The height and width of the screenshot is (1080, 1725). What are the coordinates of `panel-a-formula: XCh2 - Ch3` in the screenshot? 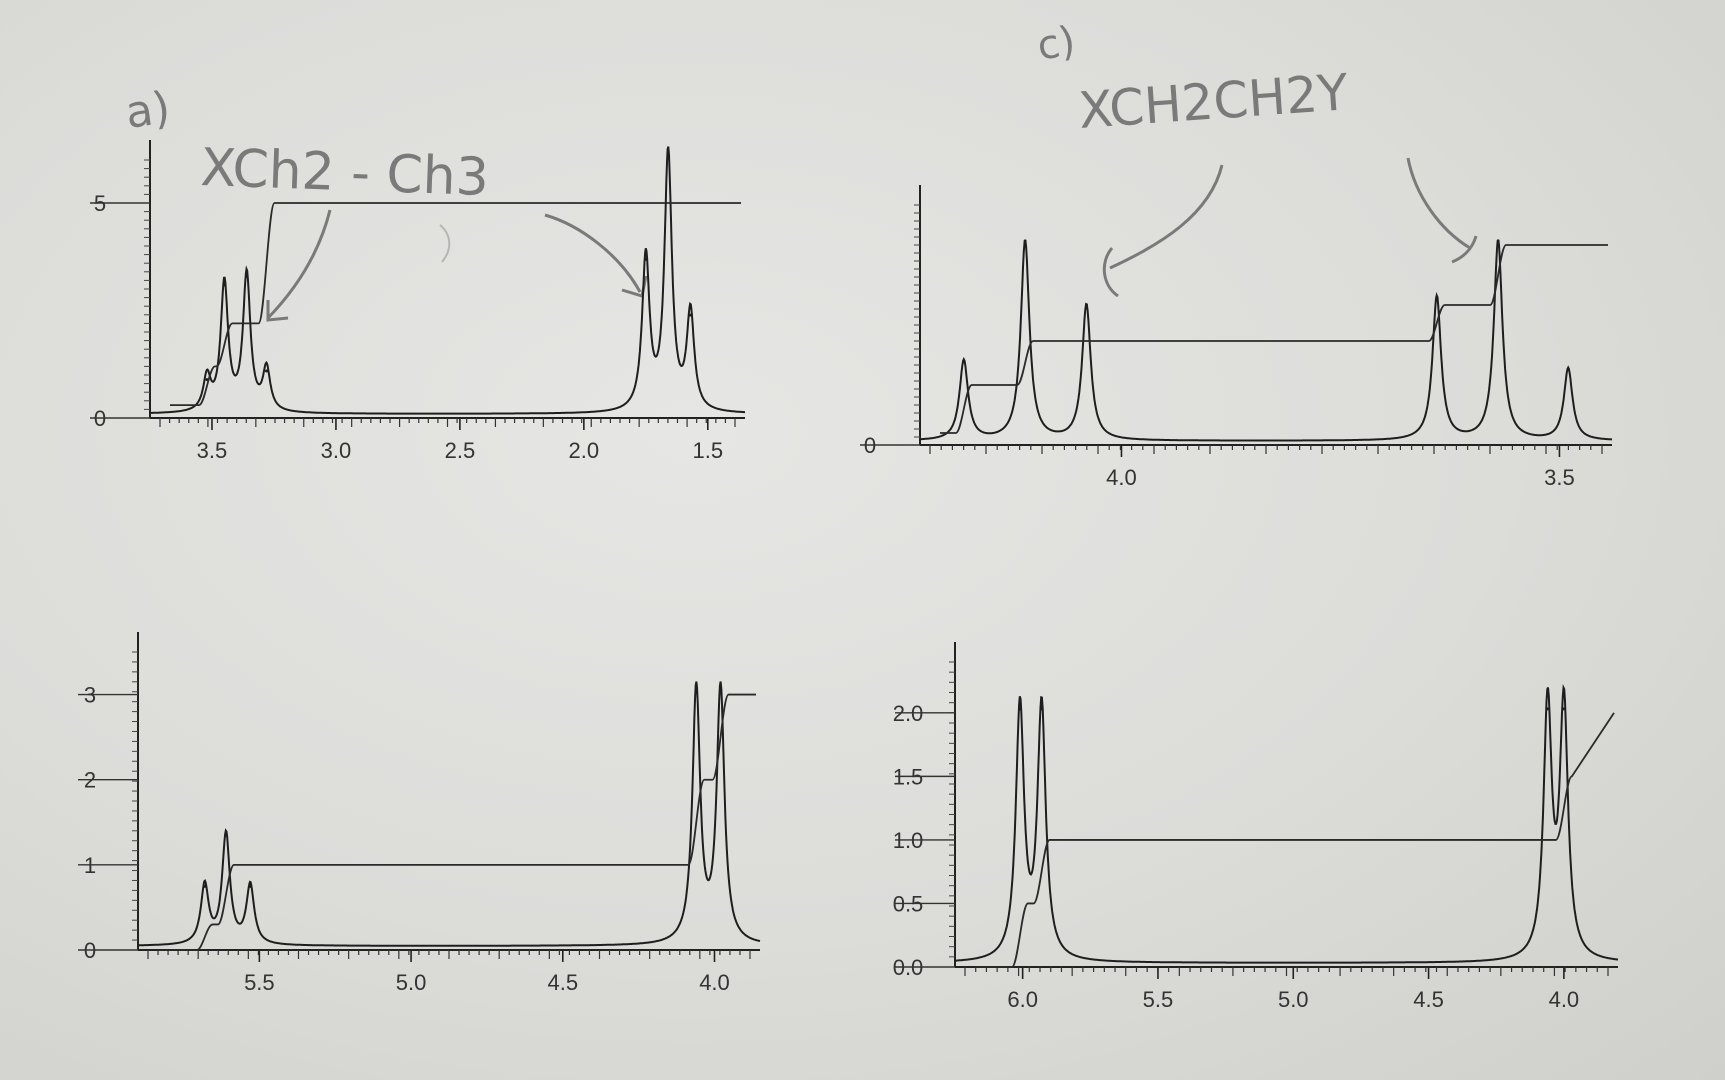 It's located at (345, 173).